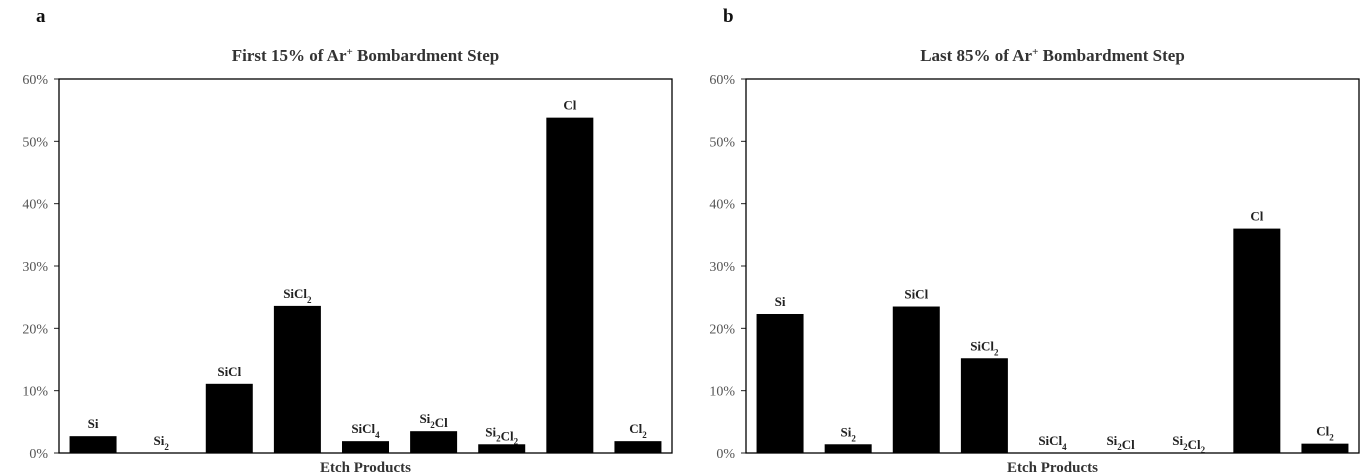 Image resolution: width=1367 pixels, height=475 pixels. I want to click on panel-label-a: a, so click(41, 16).